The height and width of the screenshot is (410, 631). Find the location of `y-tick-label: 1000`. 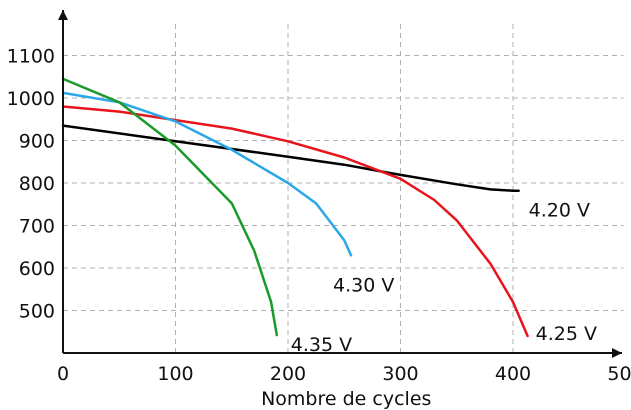

y-tick-label: 1000 is located at coordinates (31, 99).